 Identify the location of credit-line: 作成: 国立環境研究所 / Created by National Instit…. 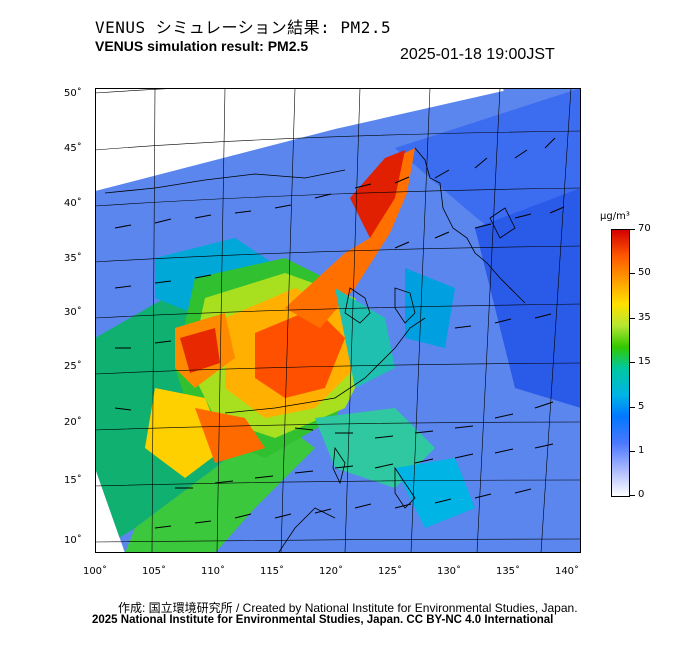
(348, 608).